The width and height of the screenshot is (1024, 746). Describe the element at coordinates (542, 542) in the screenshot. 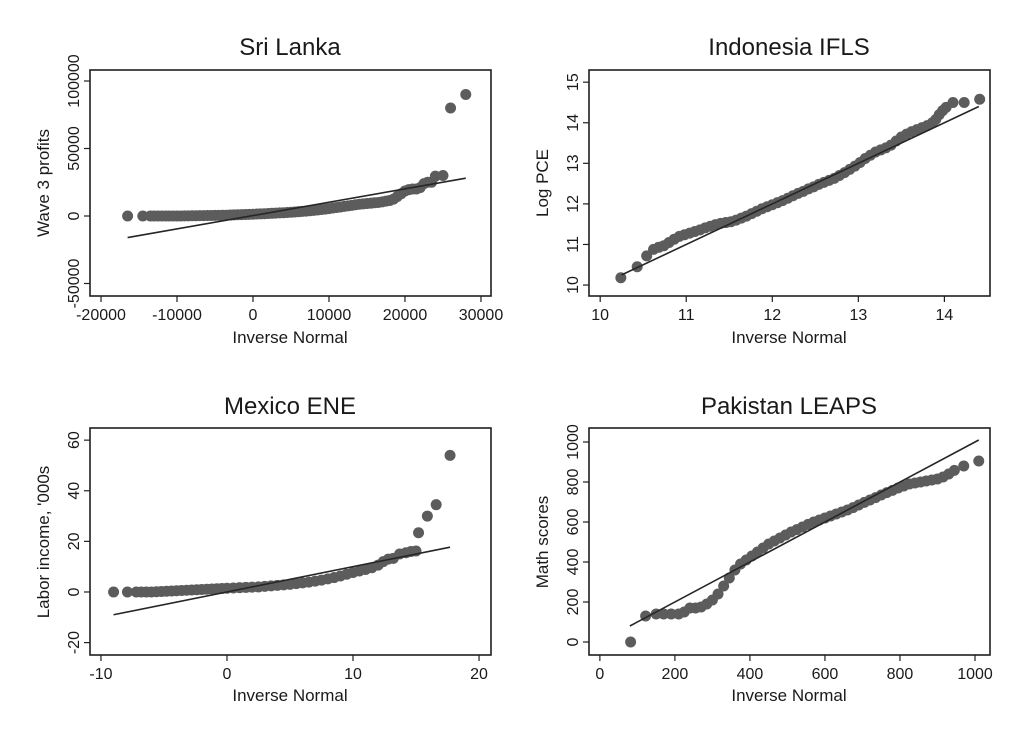

I see `y-axis-label: Math scores` at that location.